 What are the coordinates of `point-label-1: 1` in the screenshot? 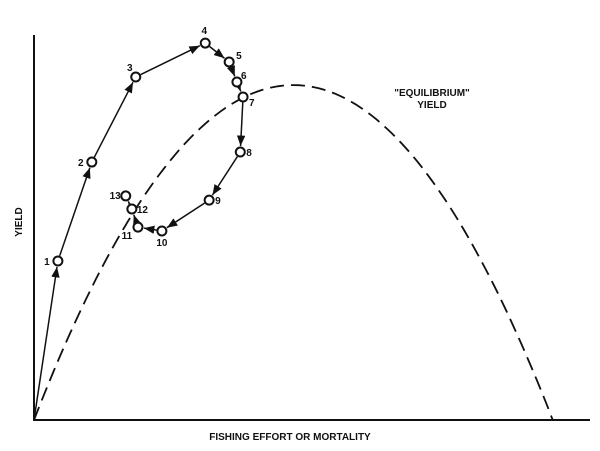 It's located at (47, 262).